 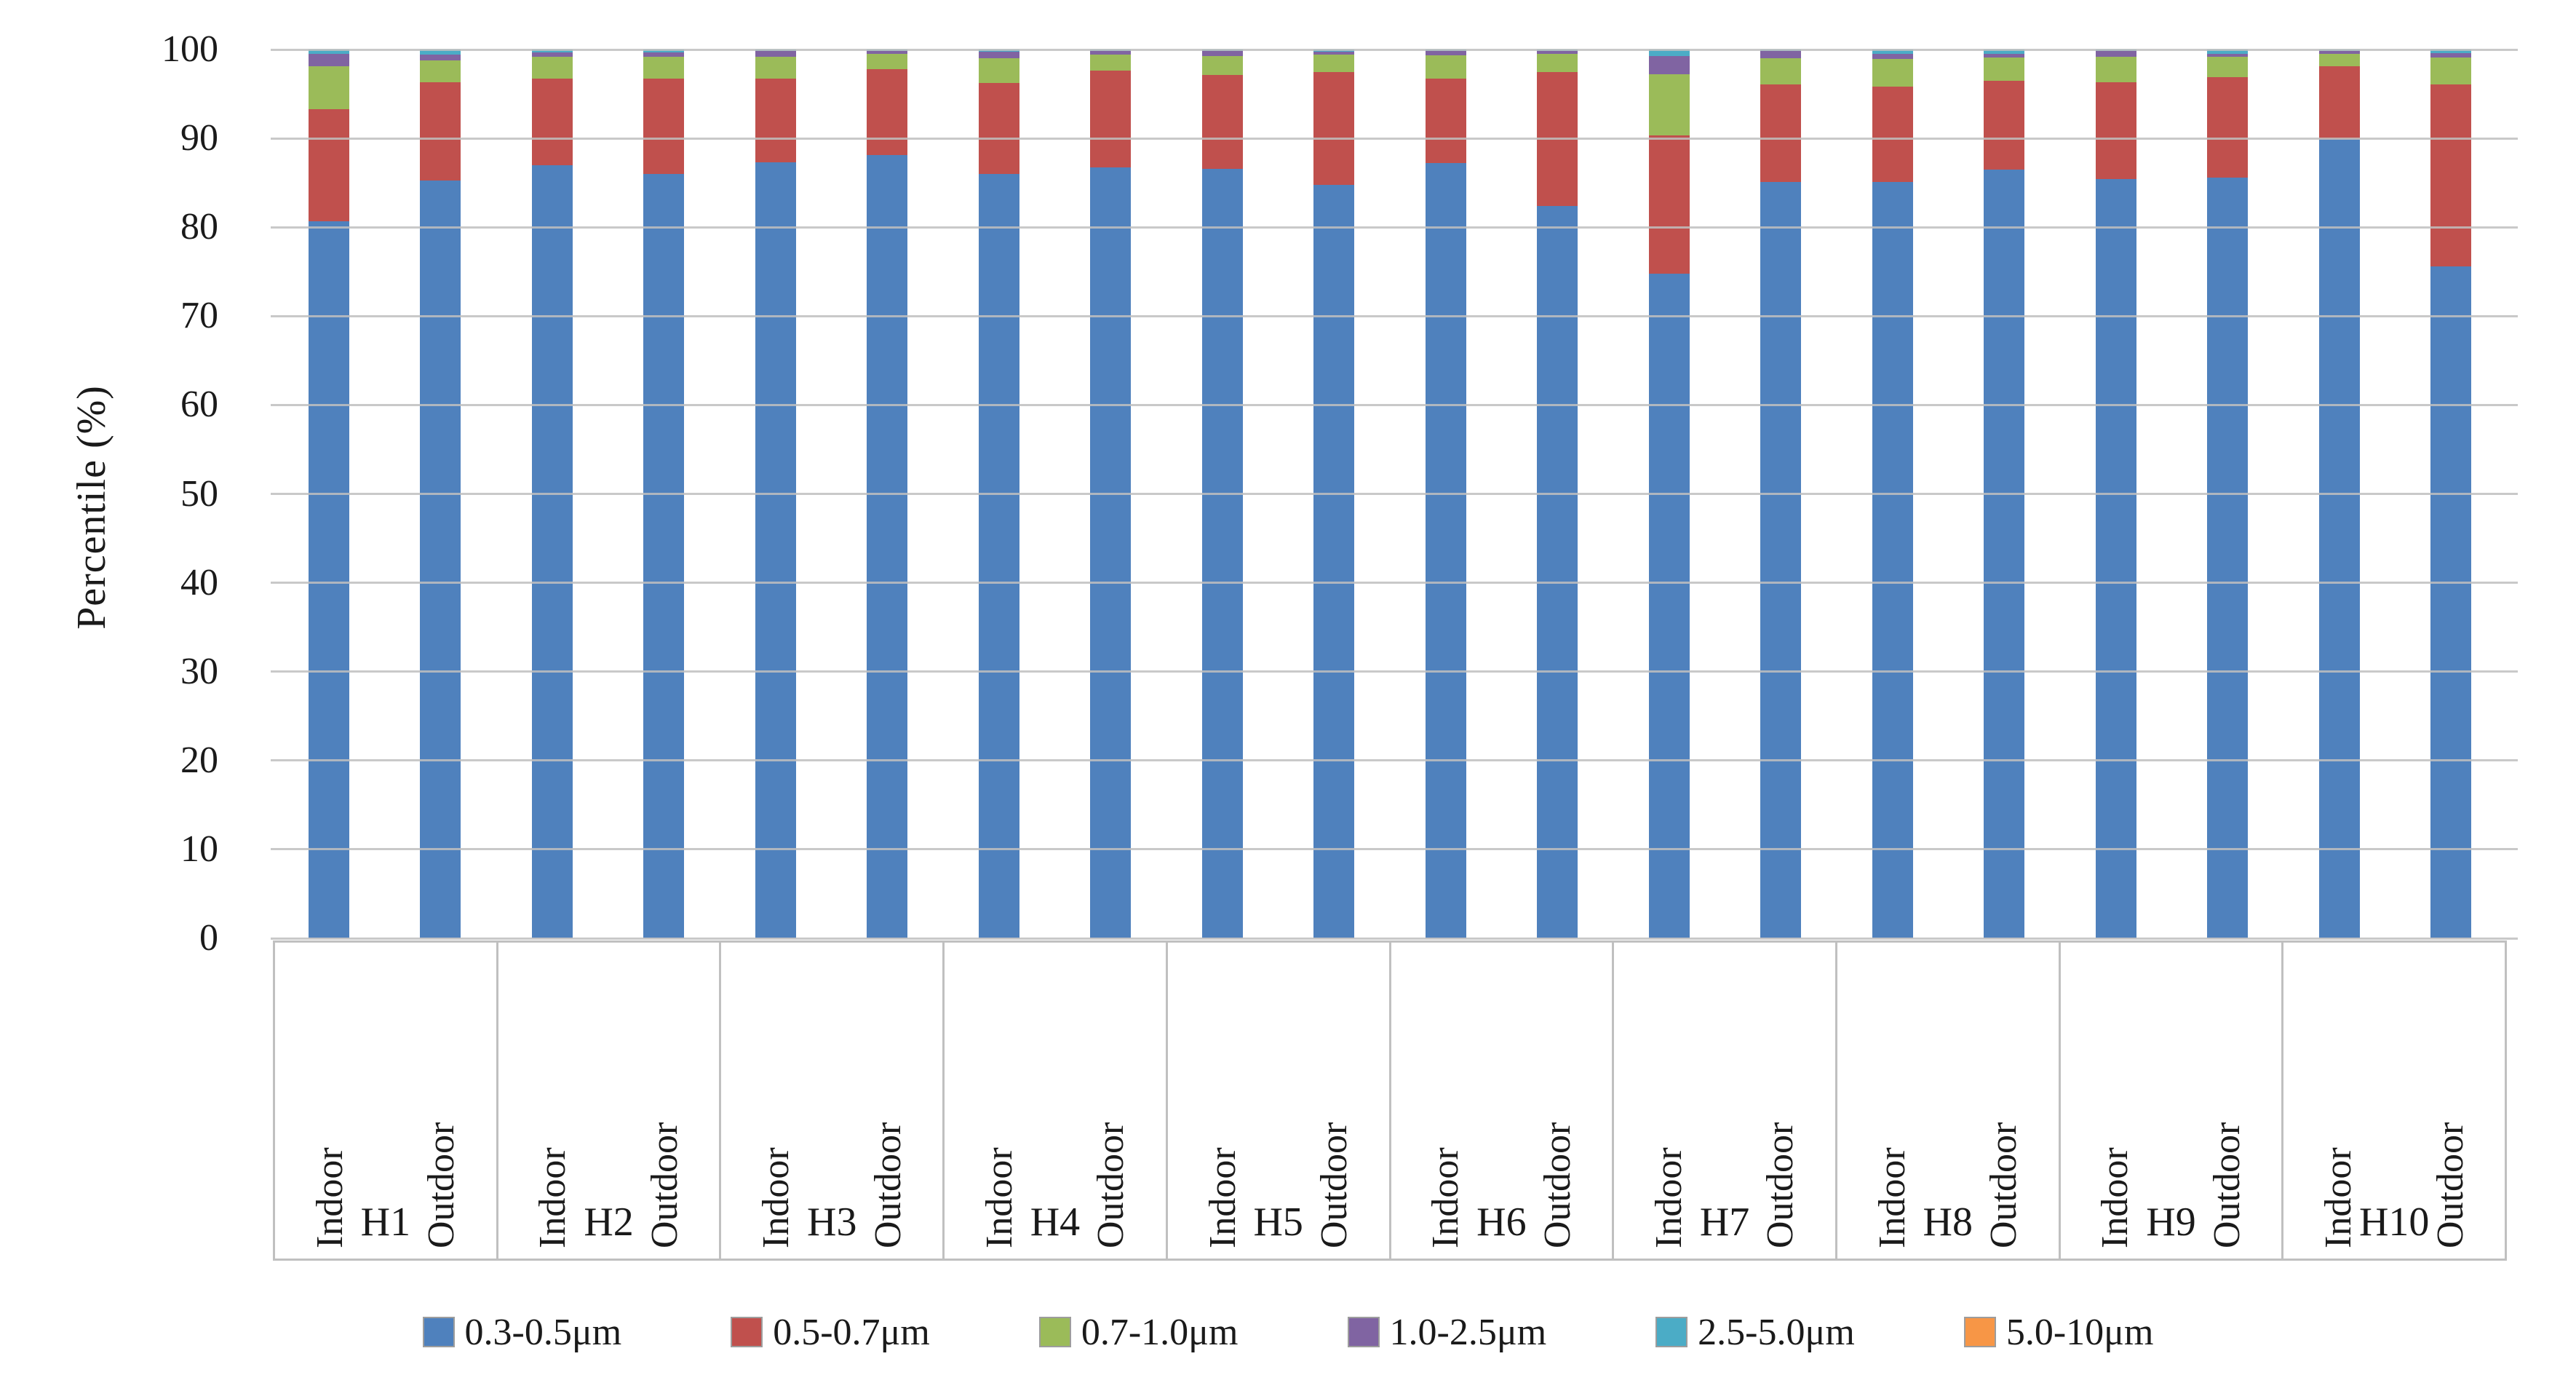 I want to click on bar-h9-outdoor, so click(x=2228, y=494).